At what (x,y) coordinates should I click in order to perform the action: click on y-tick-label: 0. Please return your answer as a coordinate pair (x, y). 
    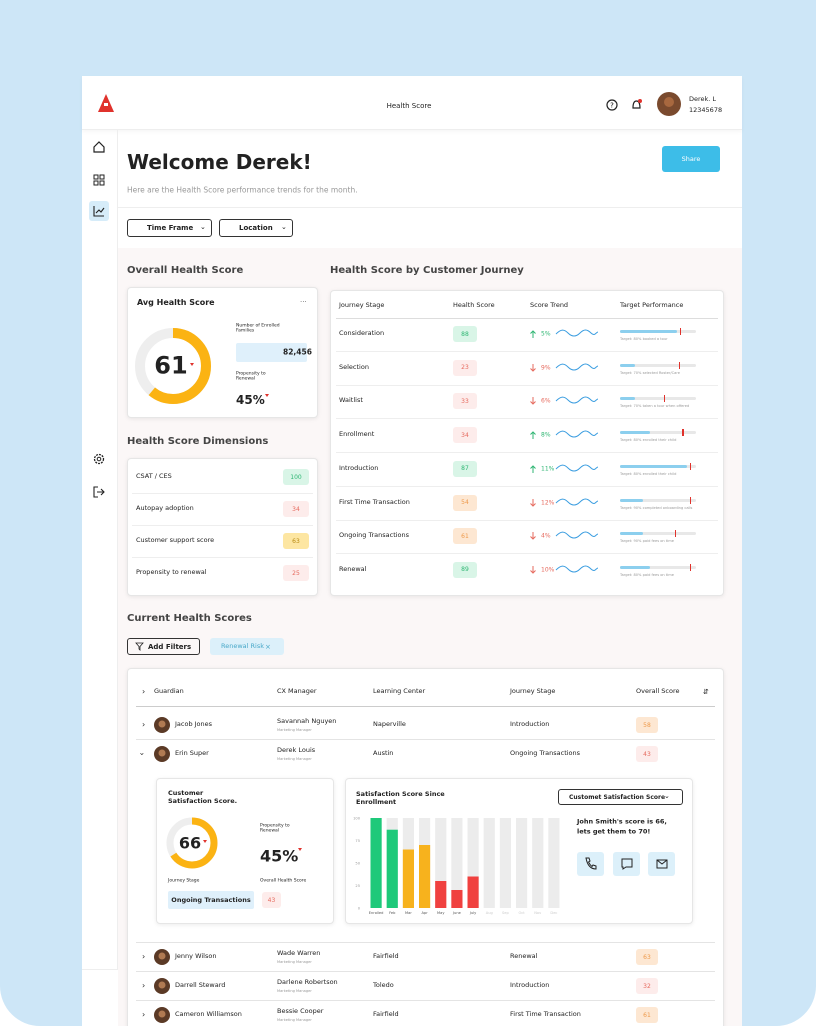
    Looking at the image, I should click on (359, 909).